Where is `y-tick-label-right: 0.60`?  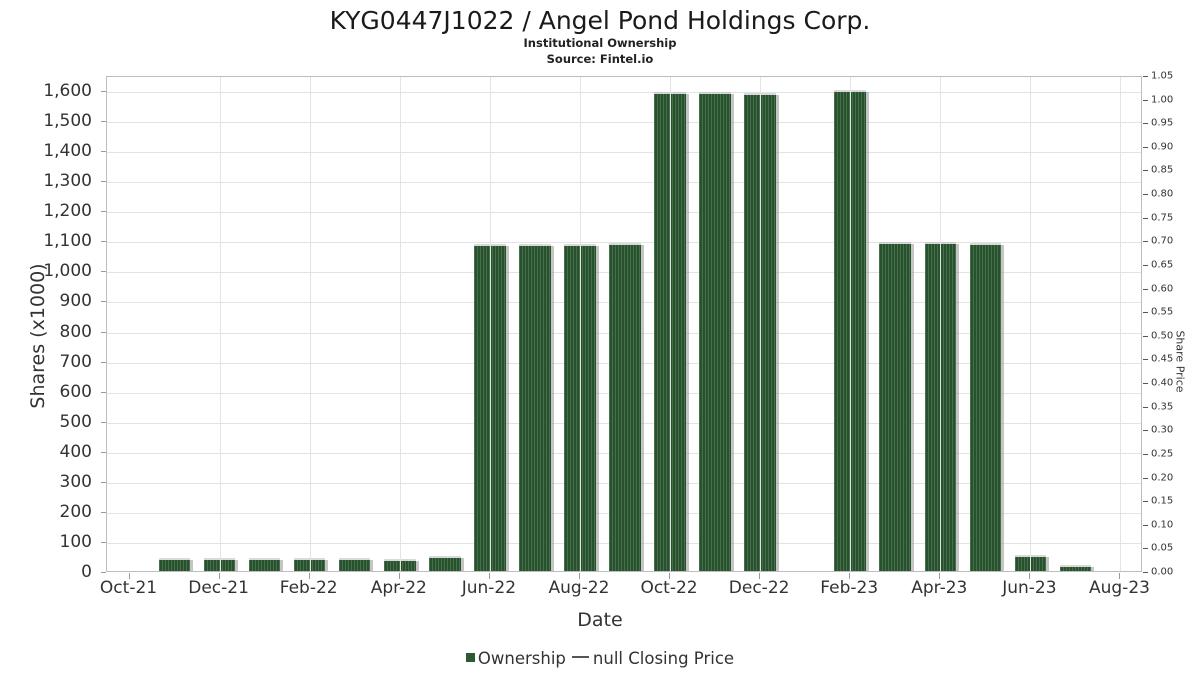 y-tick-label-right: 0.60 is located at coordinates (1162, 289).